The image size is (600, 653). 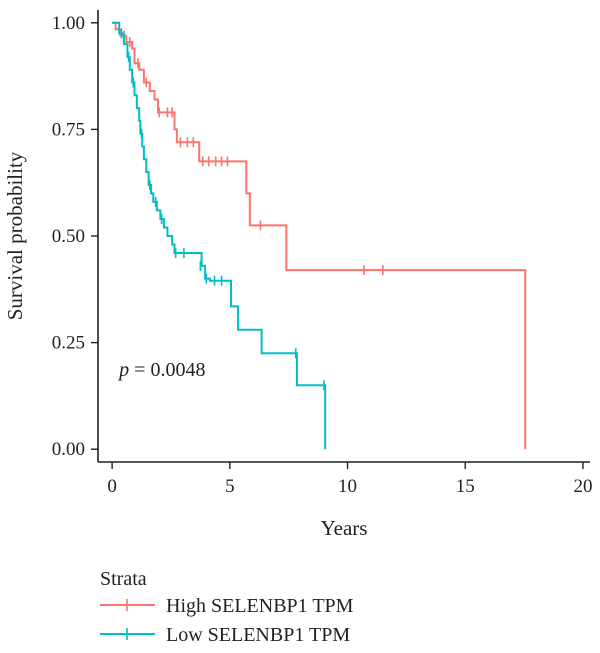 I want to click on p-value-label: p = 0.0048, so click(x=161, y=370).